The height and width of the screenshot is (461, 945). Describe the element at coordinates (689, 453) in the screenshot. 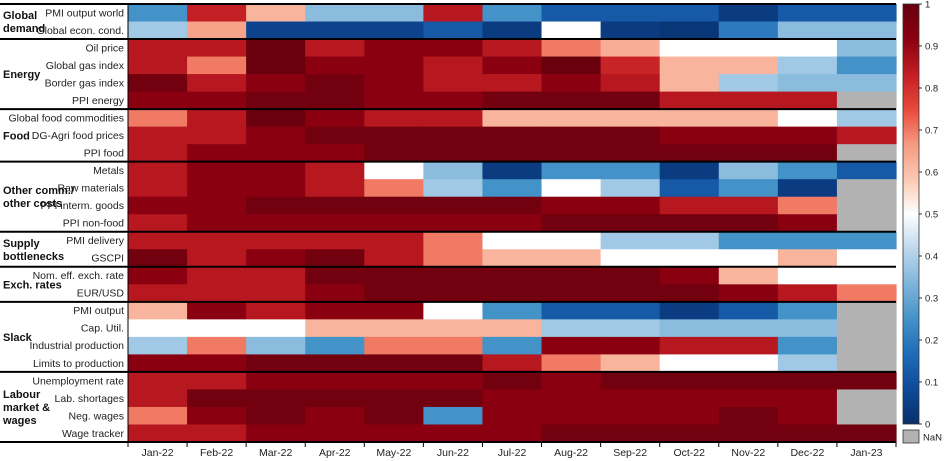

I see `x-tick-label: Oct-22` at that location.